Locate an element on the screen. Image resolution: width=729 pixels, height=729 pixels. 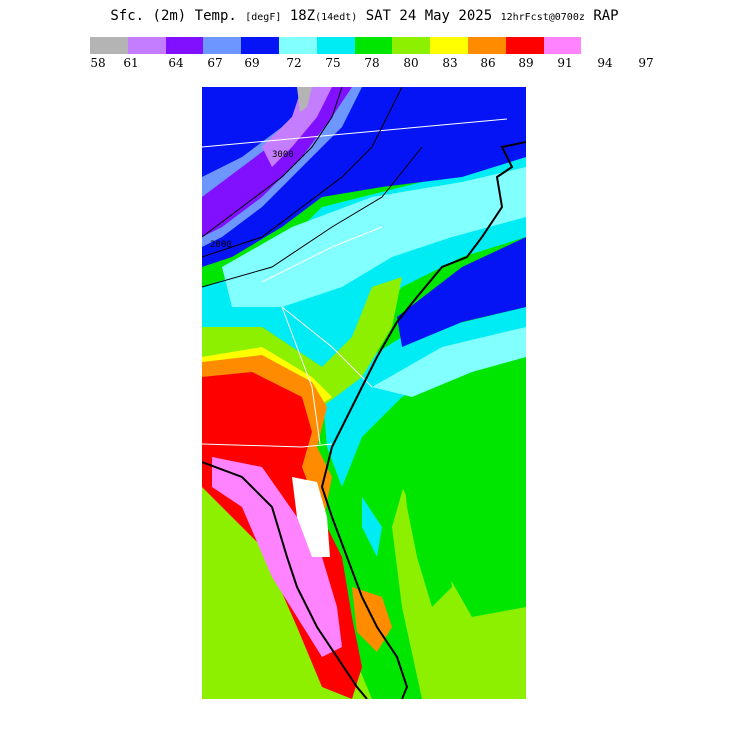
title-valid: 18Z is located at coordinates (302, 16).